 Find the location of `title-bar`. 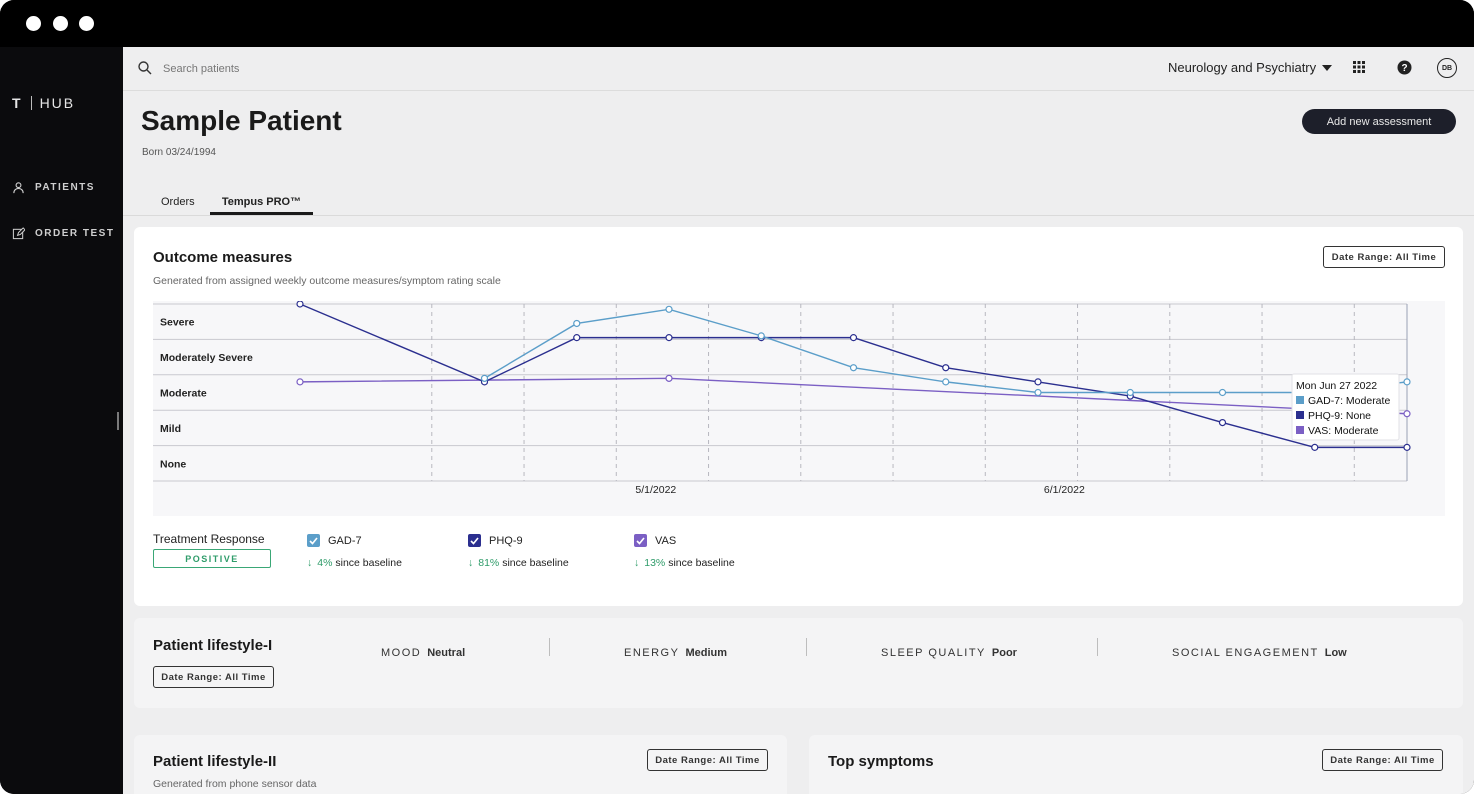

title-bar is located at coordinates (737, 23).